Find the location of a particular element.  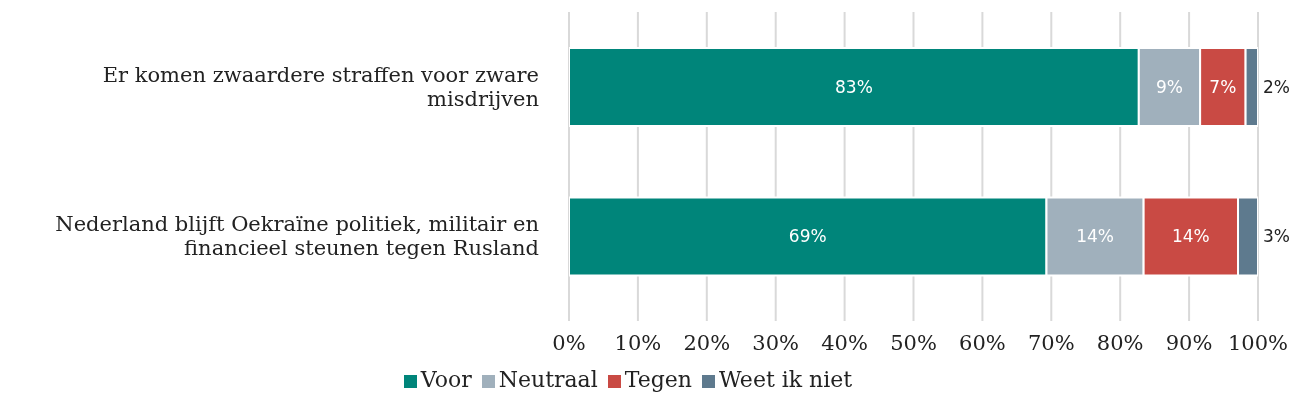

legend-label: Voor is located at coordinates (446, 379).